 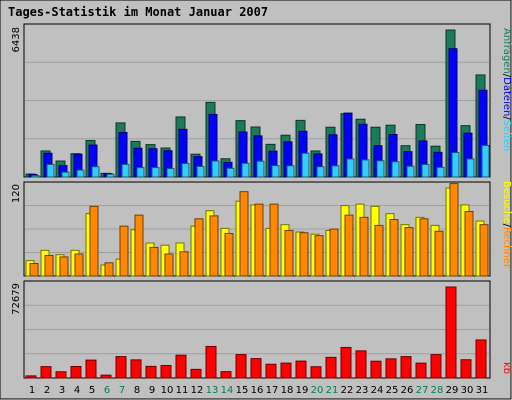 I want to click on x-tick-label: 29, so click(x=452, y=390).